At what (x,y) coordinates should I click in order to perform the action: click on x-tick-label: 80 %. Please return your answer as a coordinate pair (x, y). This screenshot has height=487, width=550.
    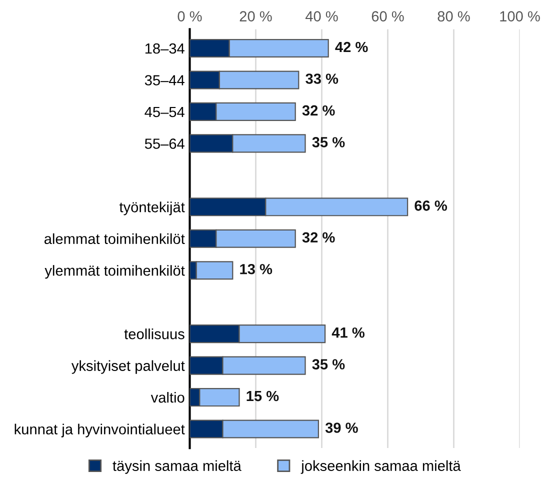
    Looking at the image, I should click on (454, 16).